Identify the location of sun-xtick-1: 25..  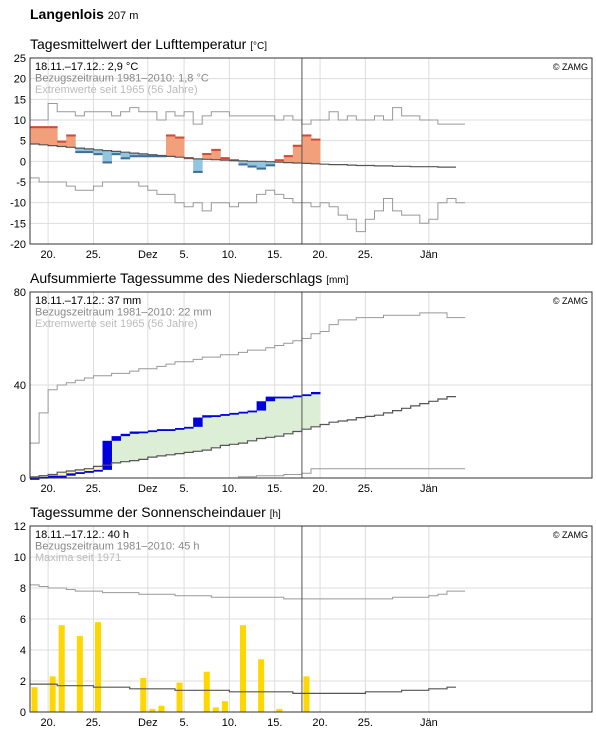
(93, 723).